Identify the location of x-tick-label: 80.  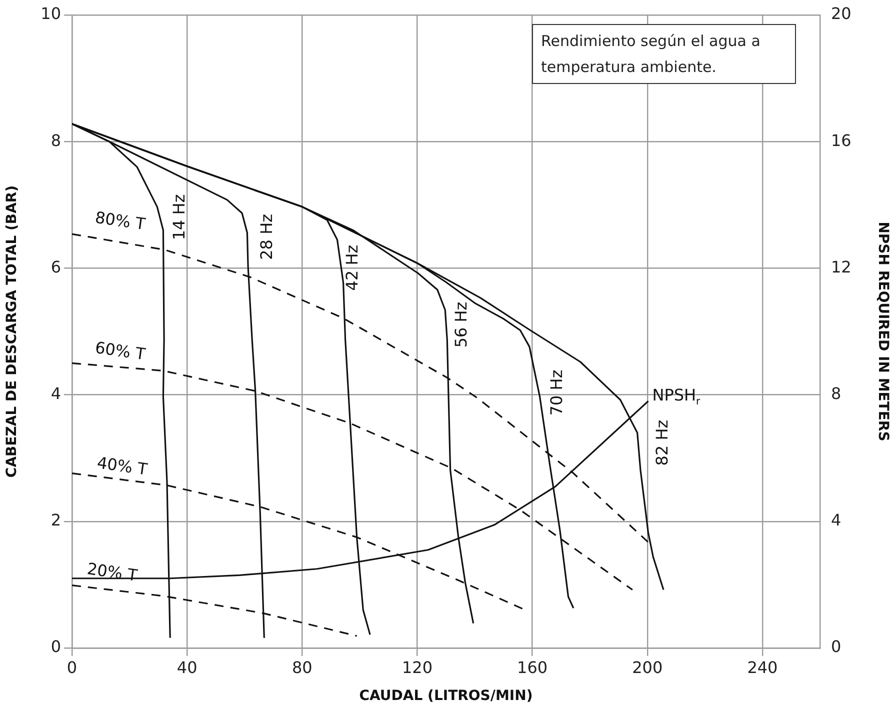
(302, 667).